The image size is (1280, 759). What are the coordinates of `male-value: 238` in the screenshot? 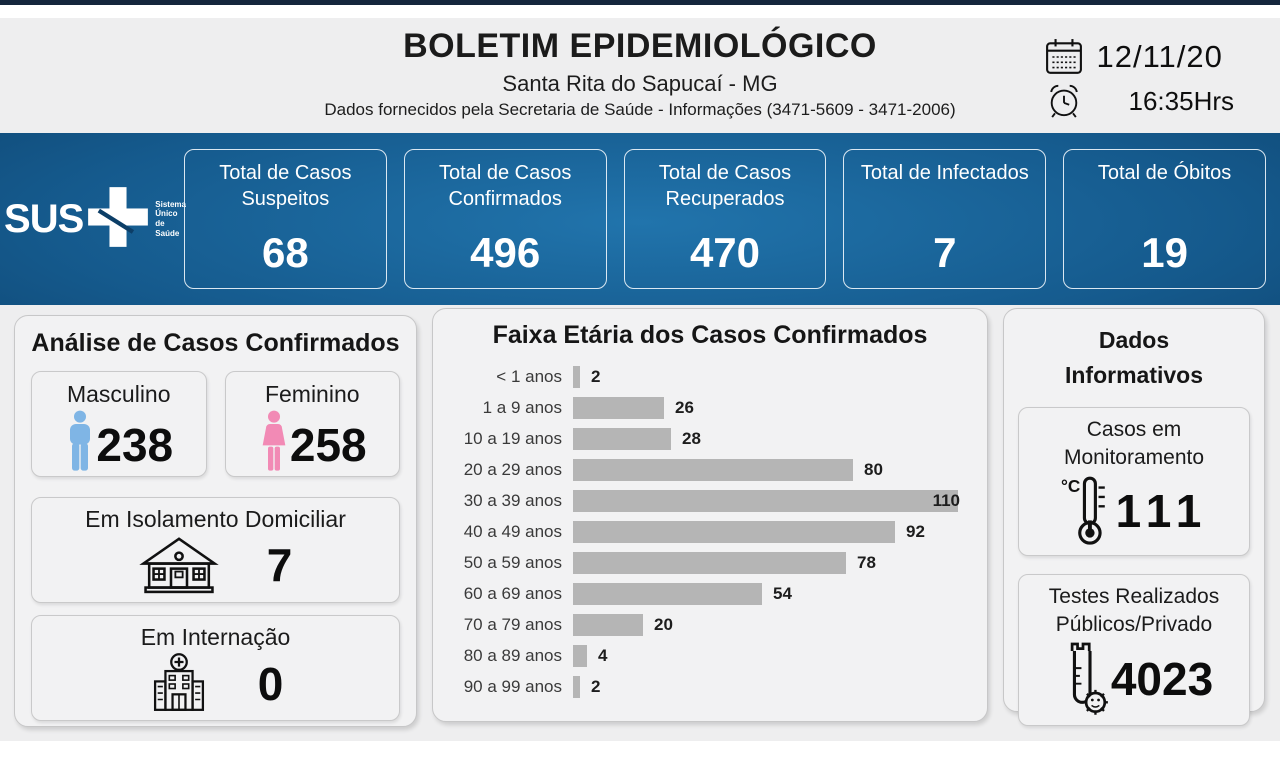 It's located at (135, 444).